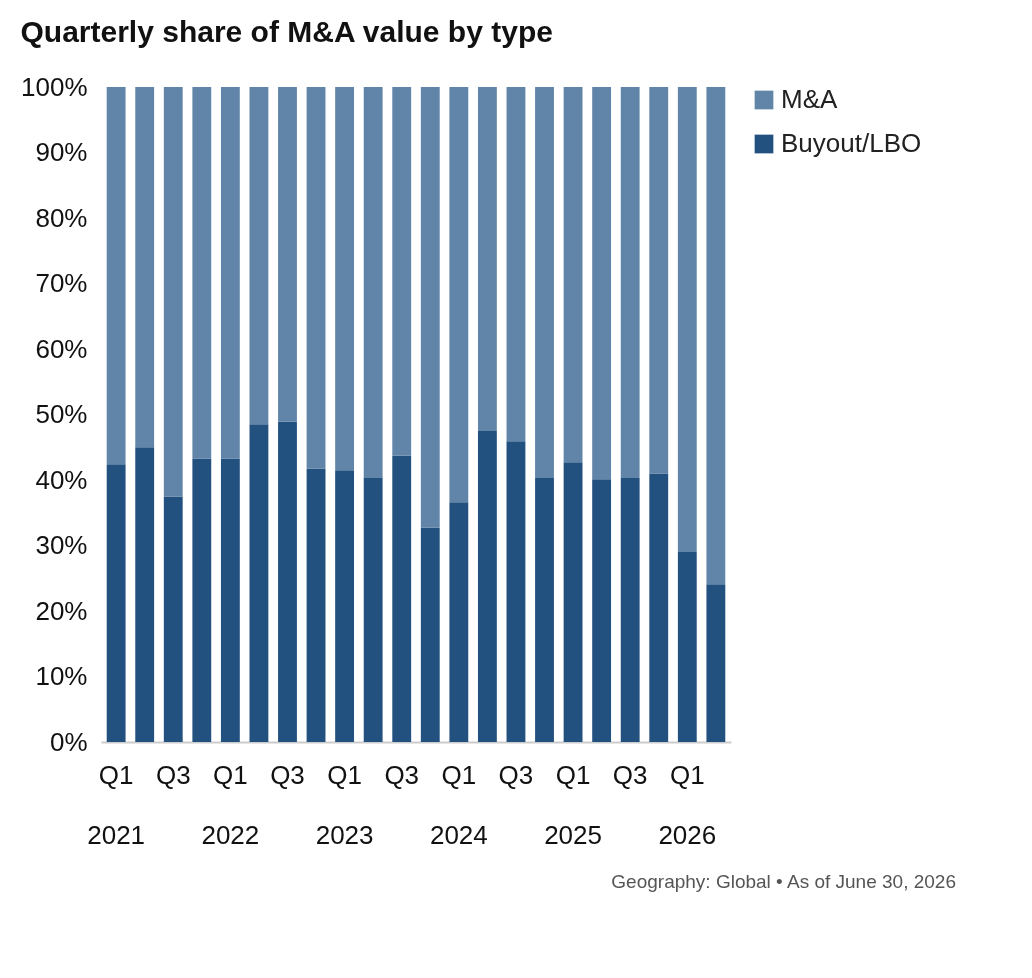 This screenshot has width=1032, height=978. I want to click on y-tick-label: 10%, so click(61, 676).